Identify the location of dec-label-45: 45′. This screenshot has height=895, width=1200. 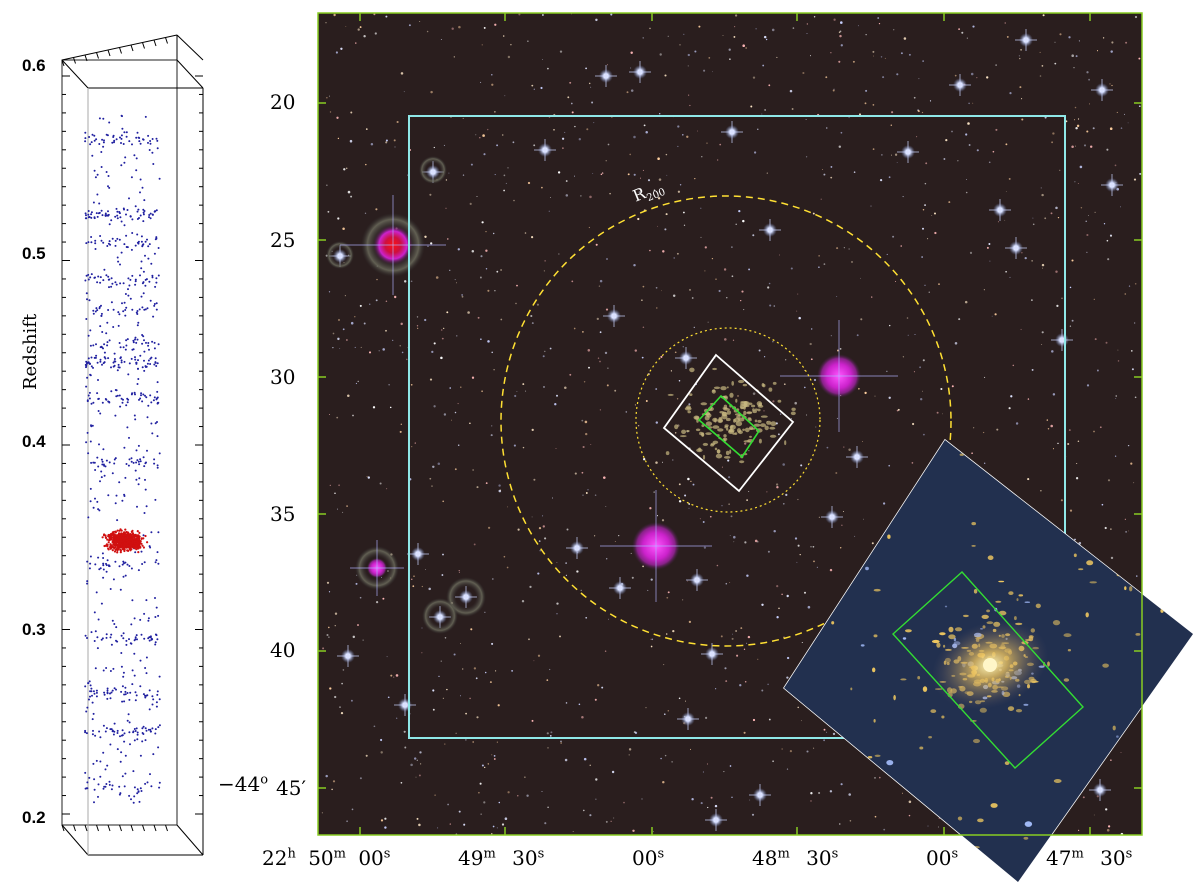
(291, 788).